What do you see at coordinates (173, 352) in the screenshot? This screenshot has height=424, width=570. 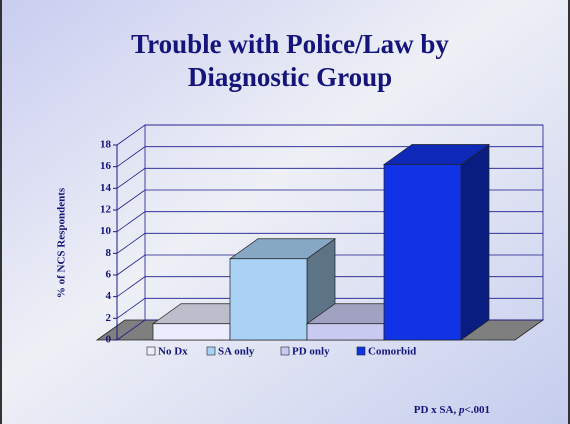 I see `legend-label: No Dx` at bounding box center [173, 352].